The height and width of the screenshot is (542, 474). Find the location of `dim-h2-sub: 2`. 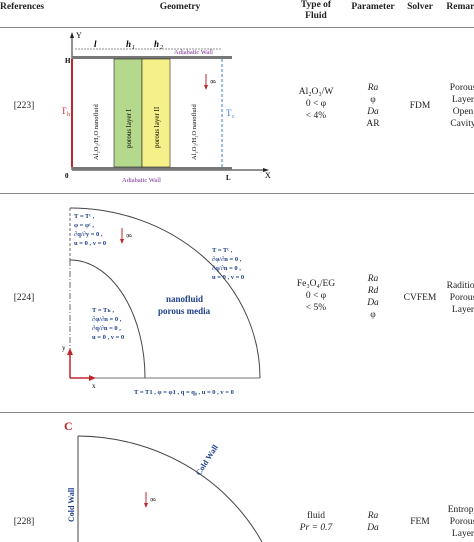

dim-h2-sub: 2 is located at coordinates (161, 48).